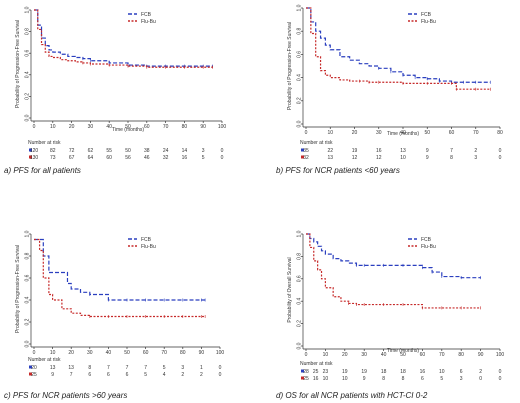 The image size is (520, 403). Describe the element at coordinates (345, 379) in the screenshot. I see `risk-count: 10` at that location.